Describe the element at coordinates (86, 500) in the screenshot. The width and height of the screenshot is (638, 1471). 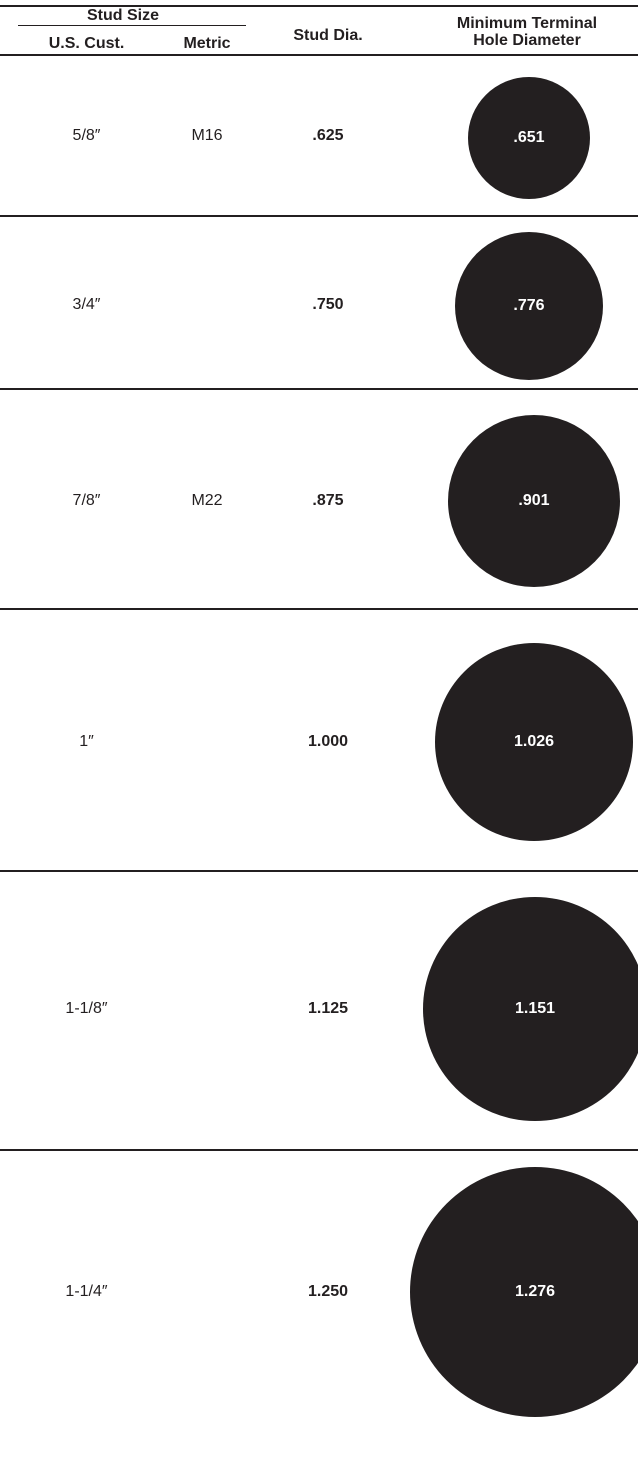
I see `cell-us-cust: 7/8″` at that location.